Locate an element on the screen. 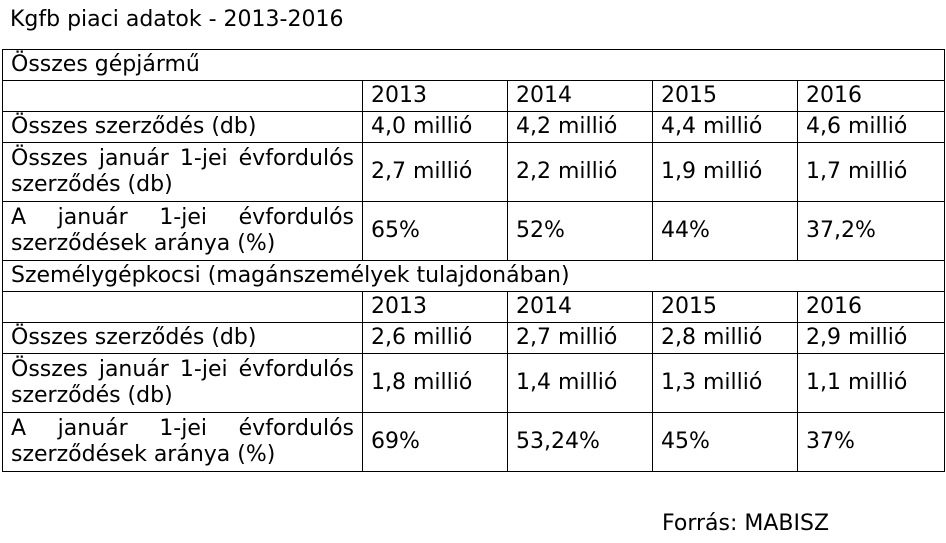  section-heading: Összes gépjármű is located at coordinates (473, 65).